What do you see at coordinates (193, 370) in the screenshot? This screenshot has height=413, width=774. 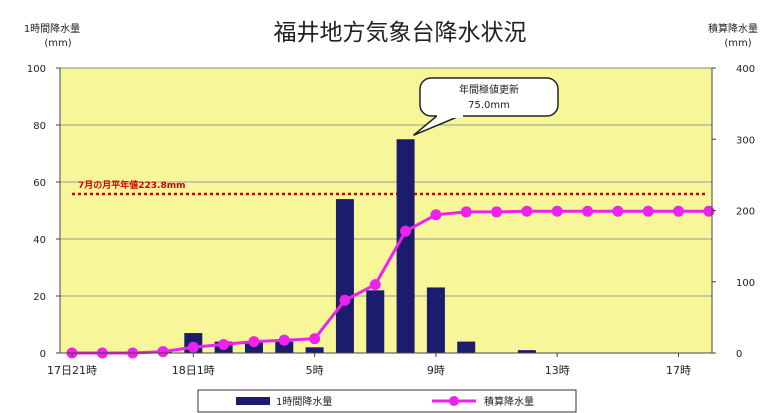 I see `x-tick-label: 18日1時` at bounding box center [193, 370].